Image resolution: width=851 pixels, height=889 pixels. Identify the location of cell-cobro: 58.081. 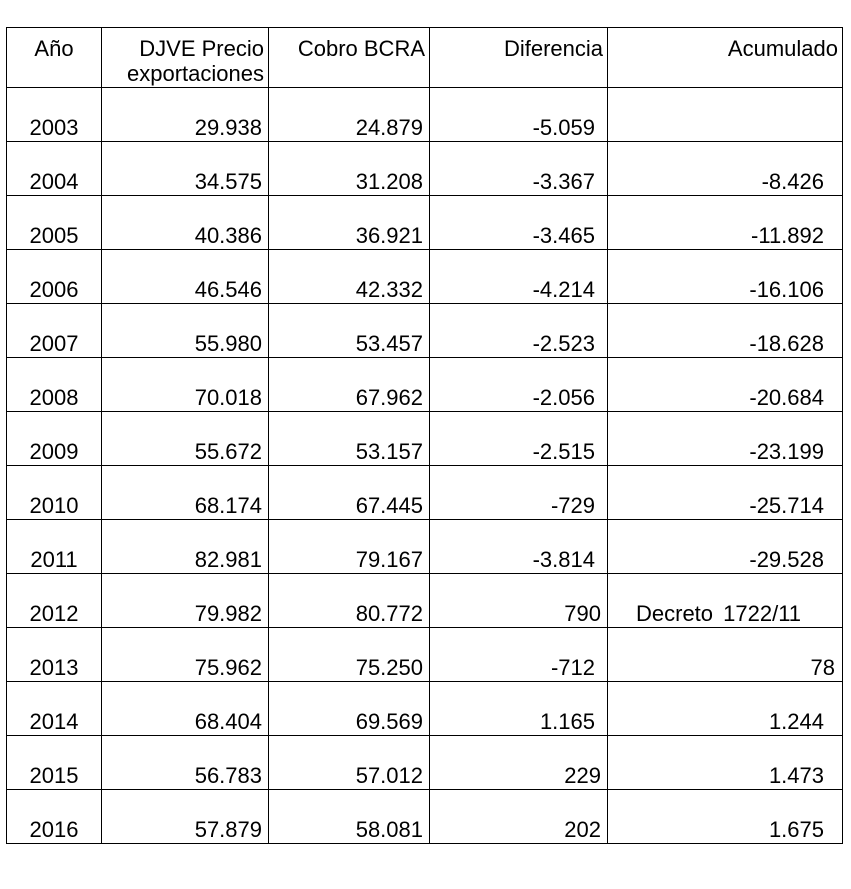
(349, 816).